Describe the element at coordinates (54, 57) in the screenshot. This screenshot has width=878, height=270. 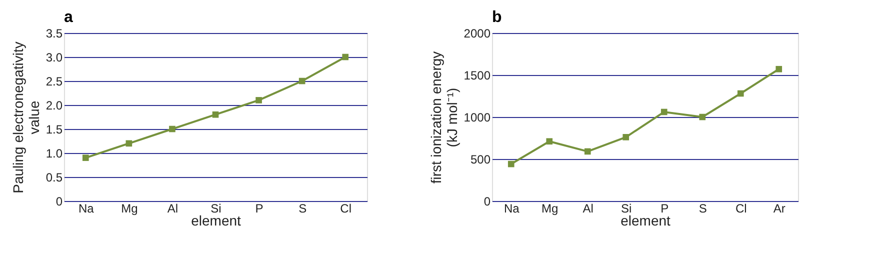
I see `y-tick-label: 3.0` at that location.